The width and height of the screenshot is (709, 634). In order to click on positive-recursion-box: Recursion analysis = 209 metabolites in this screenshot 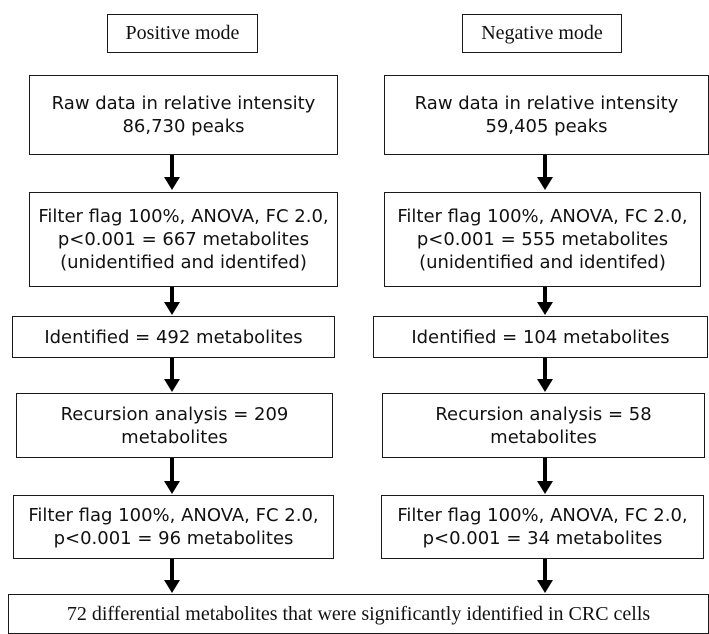, I will do `click(174, 425)`.